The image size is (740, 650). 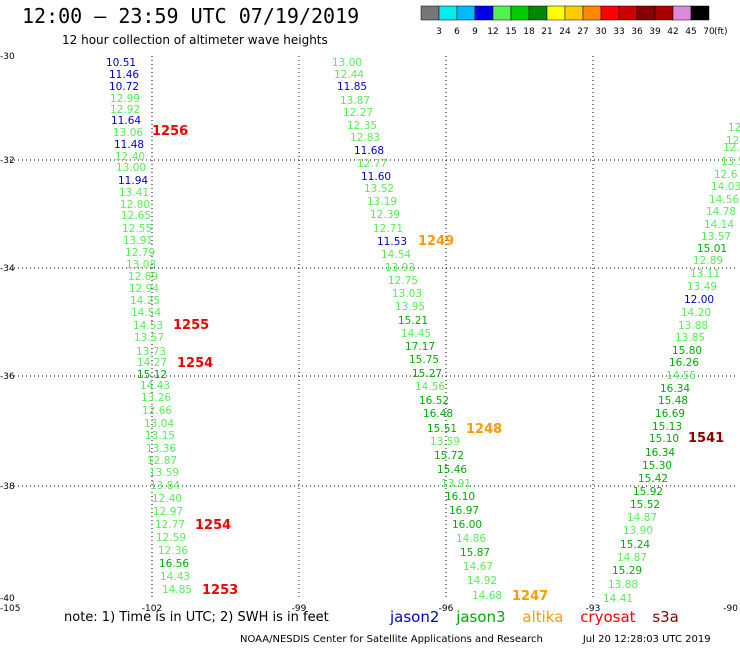 What do you see at coordinates (174, 564) in the screenshot?
I see `wave-height-value: 16.56` at bounding box center [174, 564].